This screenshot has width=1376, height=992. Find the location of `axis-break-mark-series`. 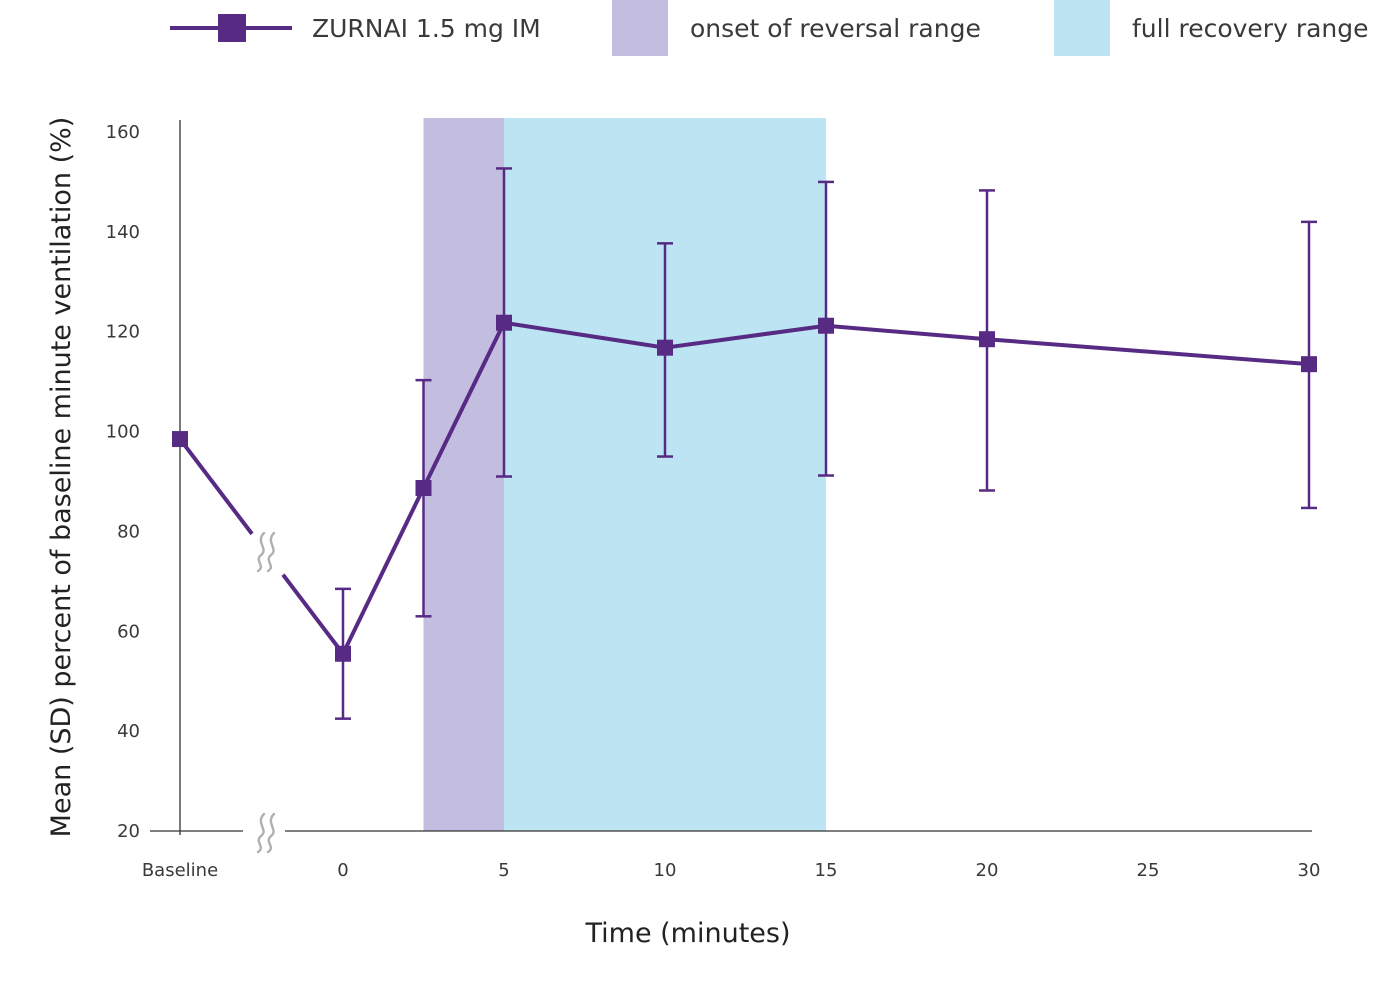

axis-break-mark-series is located at coordinates (266, 552).